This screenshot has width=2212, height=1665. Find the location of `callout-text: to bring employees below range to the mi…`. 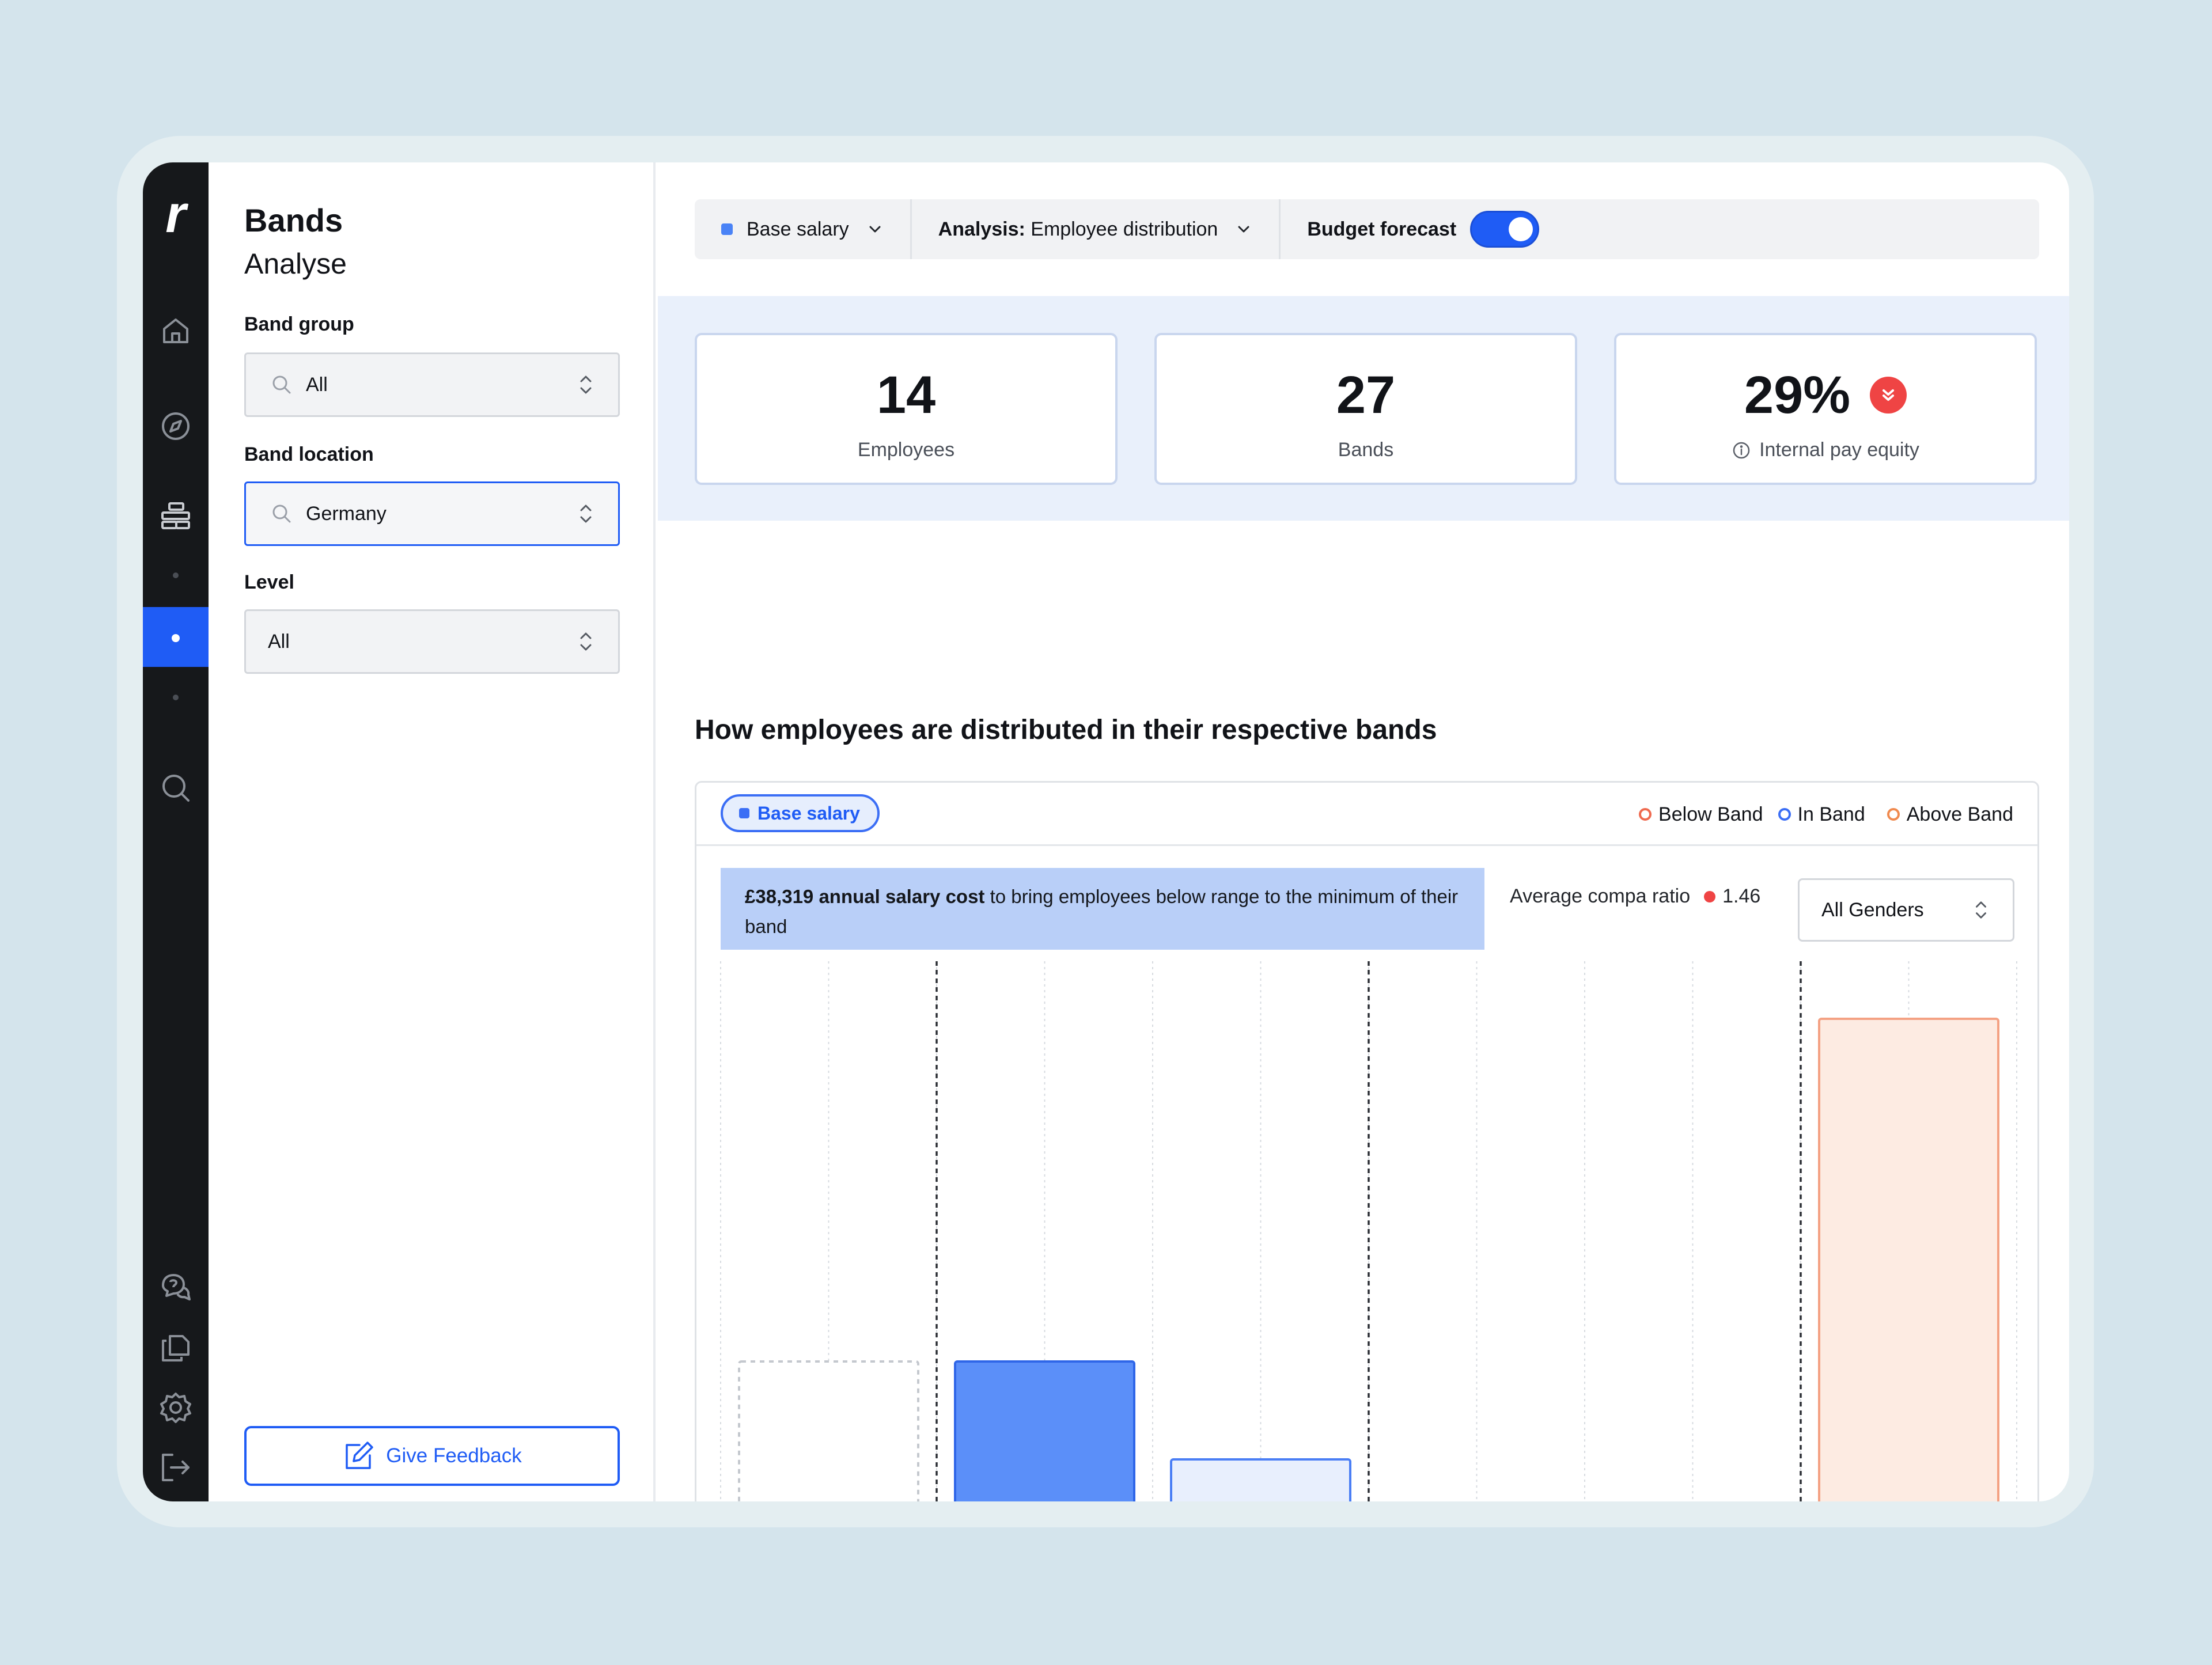

callout-text: to bring employees below range to the mi… is located at coordinates (1102, 911).